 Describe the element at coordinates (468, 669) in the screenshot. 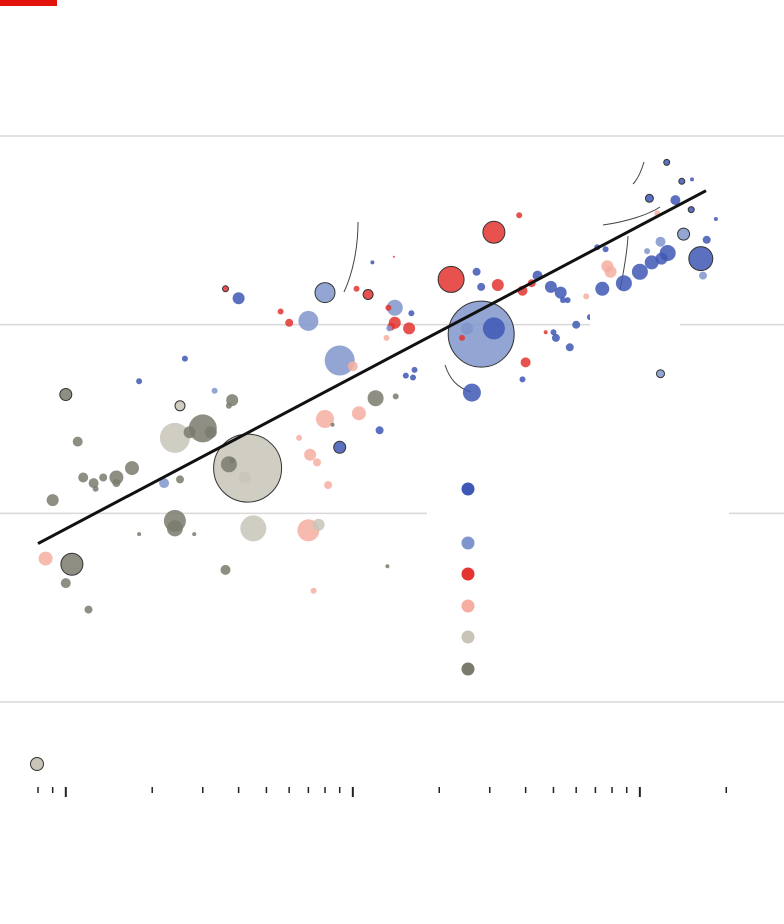

I see `legend-swatch-grey` at that location.